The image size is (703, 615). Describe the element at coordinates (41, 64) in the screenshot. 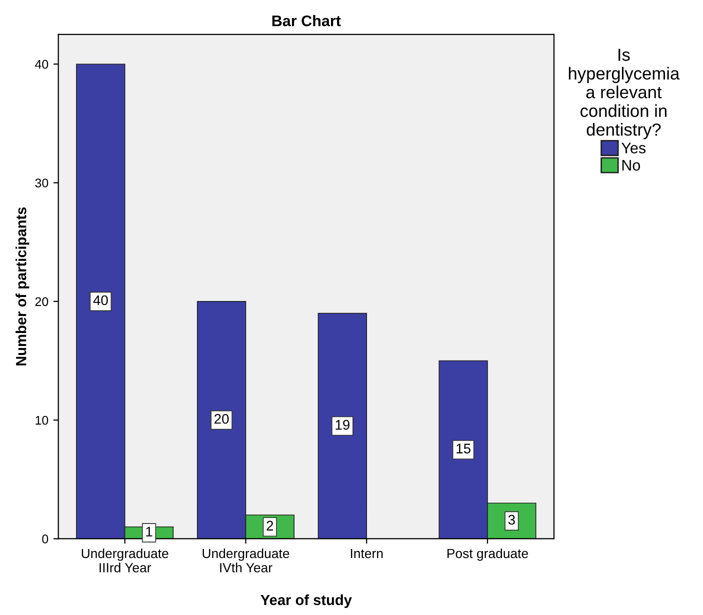

I see `y-tick-label: 40` at that location.